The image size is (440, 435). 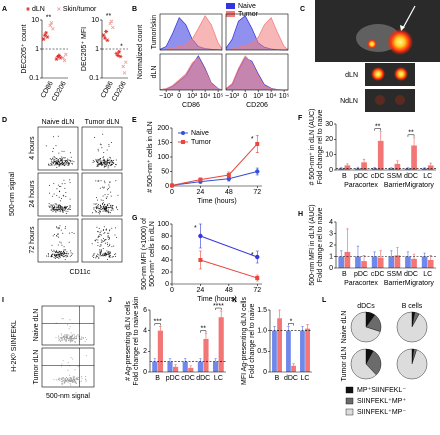 I want to click on pie-slice, so click(x=412, y=364).